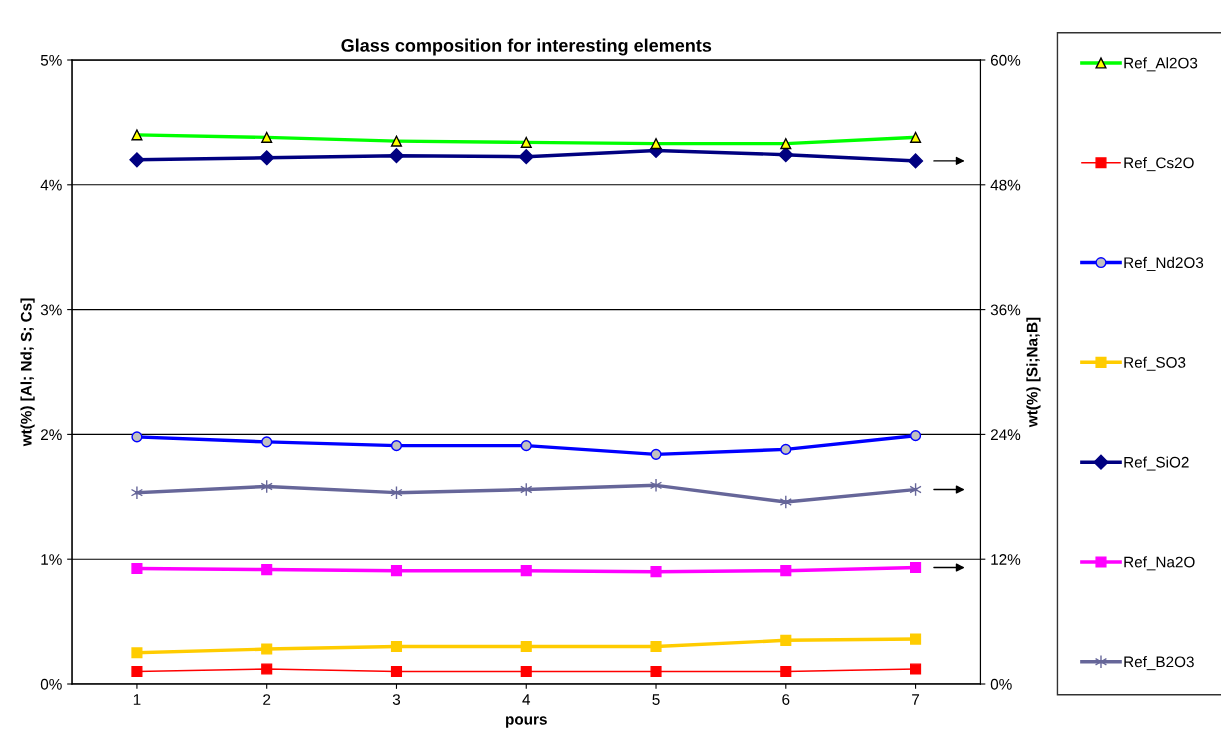 The height and width of the screenshot is (750, 1221). I want to click on legend-label: Ref_Cs2O, so click(1159, 164).